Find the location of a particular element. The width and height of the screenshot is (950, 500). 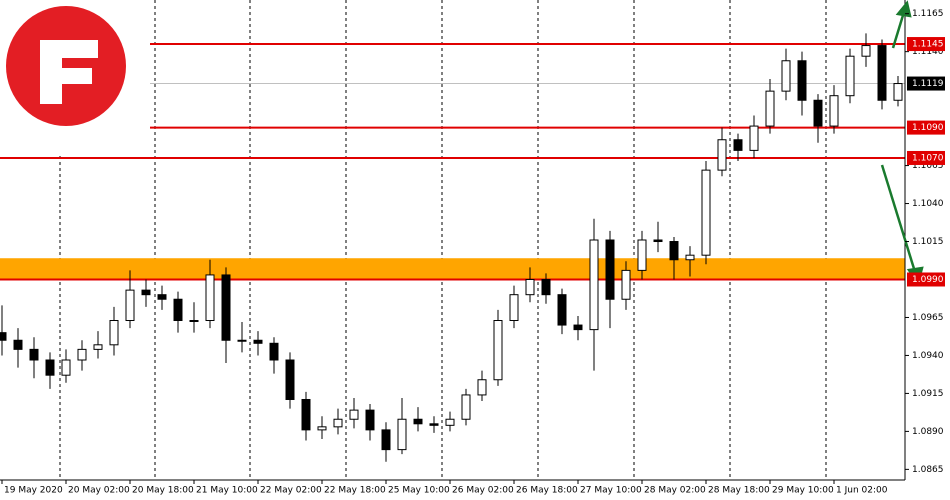

y-tick-label: 1.0865 is located at coordinates (928, 470).